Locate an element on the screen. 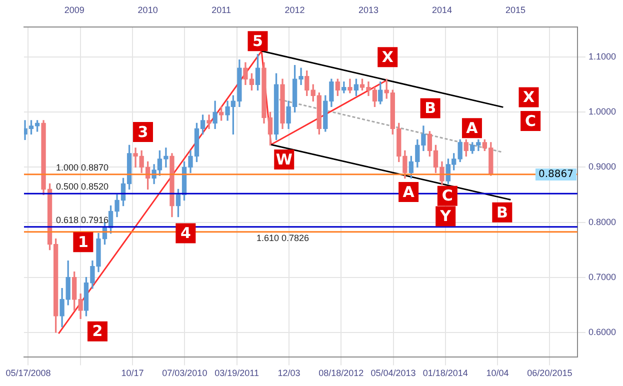 This screenshot has height=386, width=623. annotation: 0.8867 is located at coordinates (556, 174).